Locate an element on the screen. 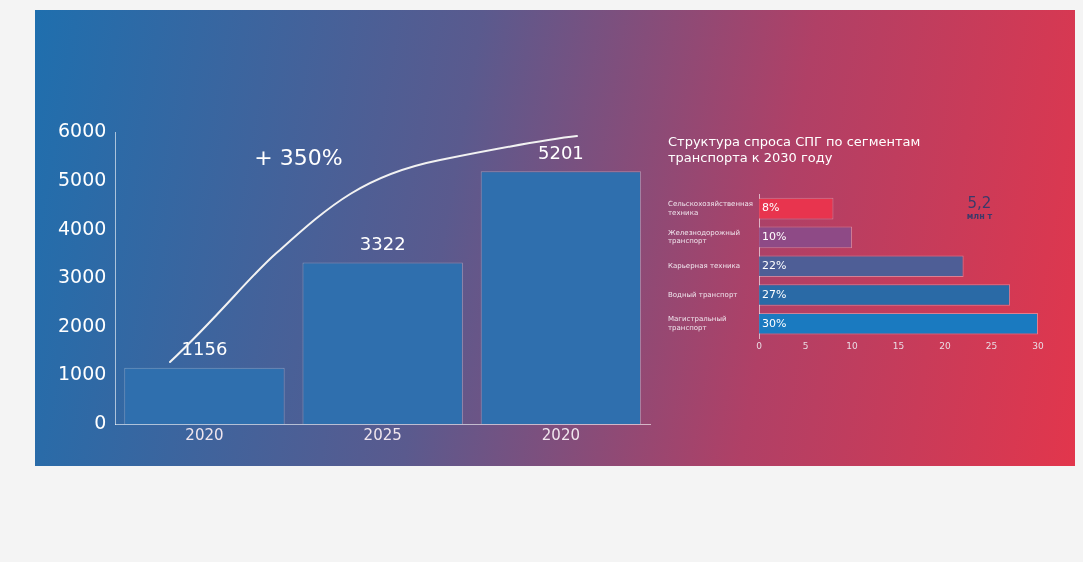 This screenshot has width=1083, height=562. x-tick-label: 30 is located at coordinates (1038, 345).